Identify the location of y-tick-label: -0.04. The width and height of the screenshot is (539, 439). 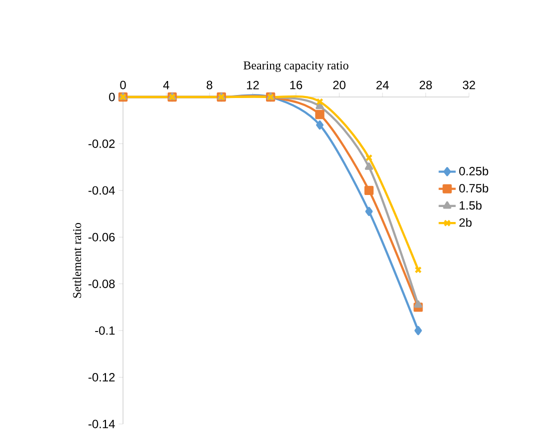
(101, 190).